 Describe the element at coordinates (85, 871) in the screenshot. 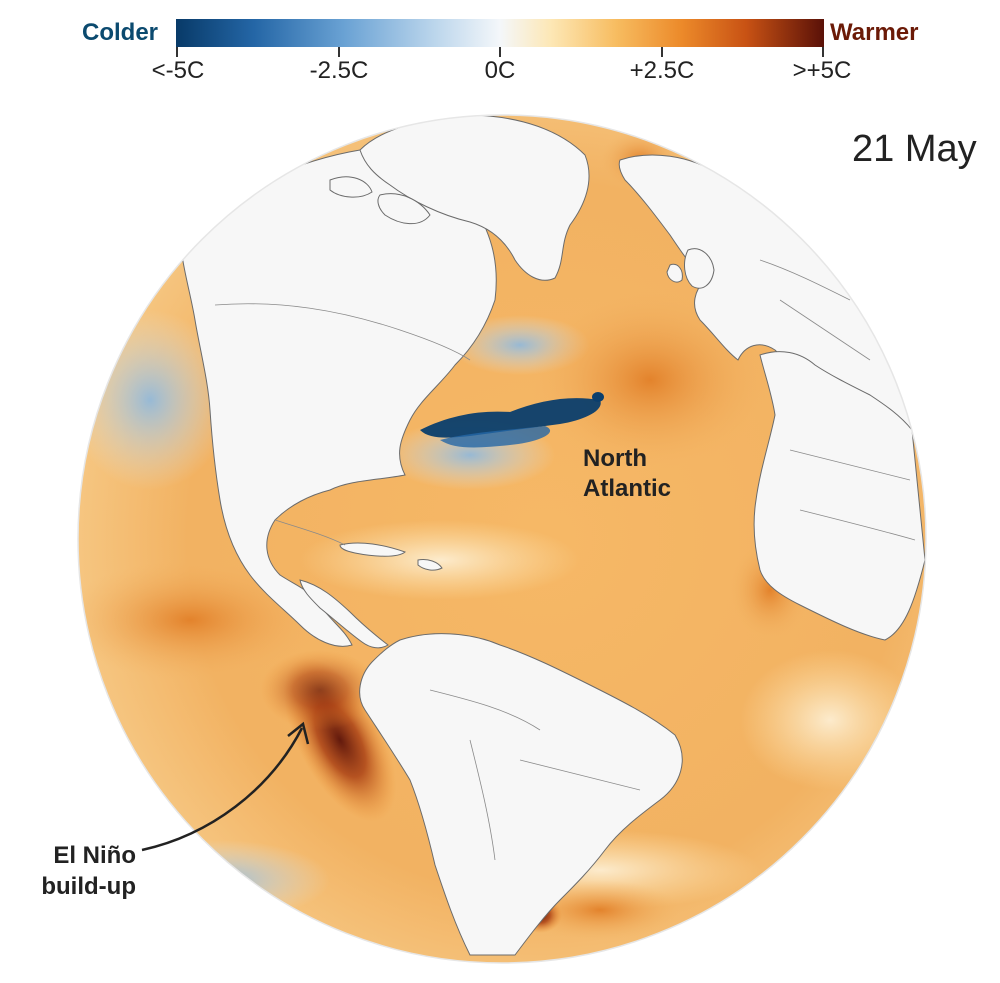

I see `el-nino-label: El Niño build-up` at that location.